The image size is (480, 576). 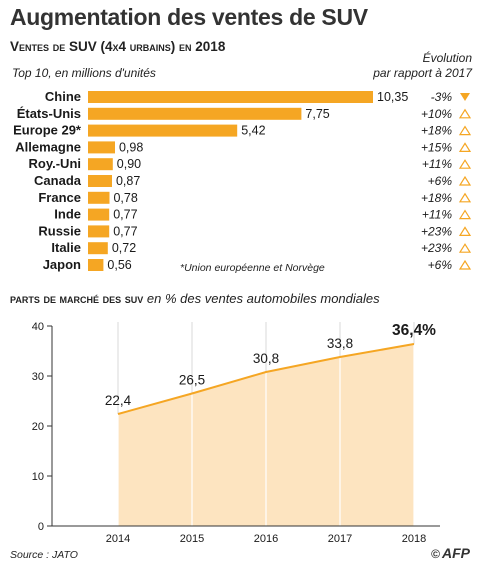 What do you see at coordinates (392, 97) in the screenshot?
I see `bar-value-label: 10,35` at bounding box center [392, 97].